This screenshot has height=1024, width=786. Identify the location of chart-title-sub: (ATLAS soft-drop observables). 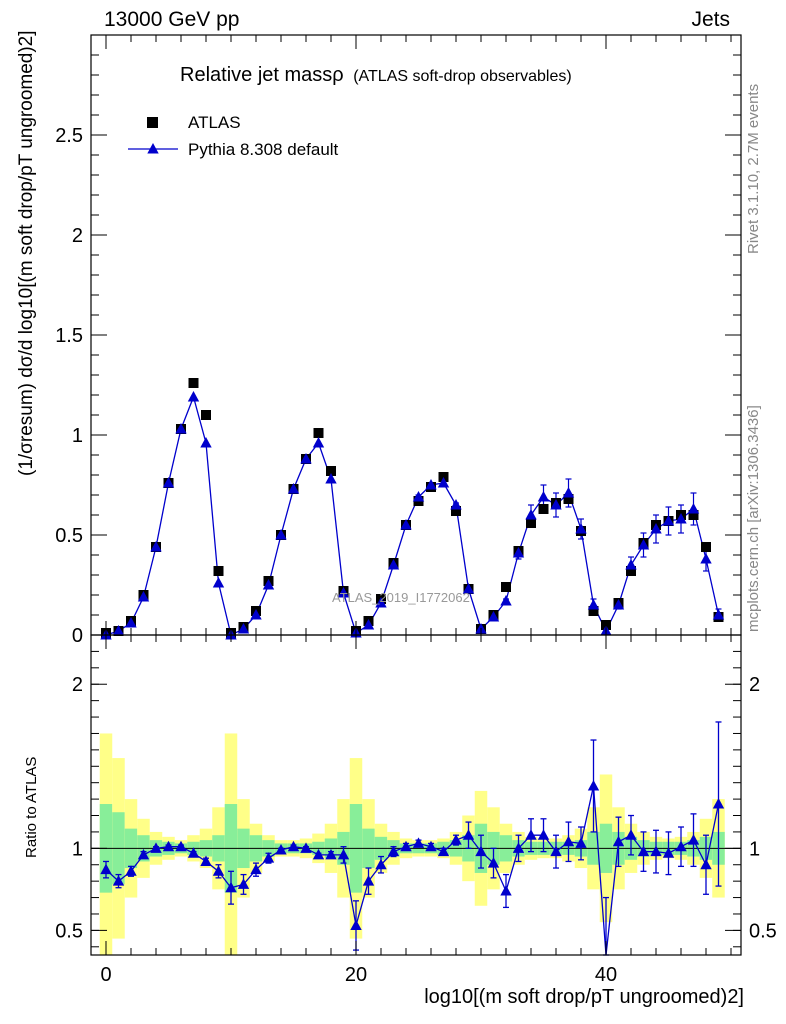
(462, 76).